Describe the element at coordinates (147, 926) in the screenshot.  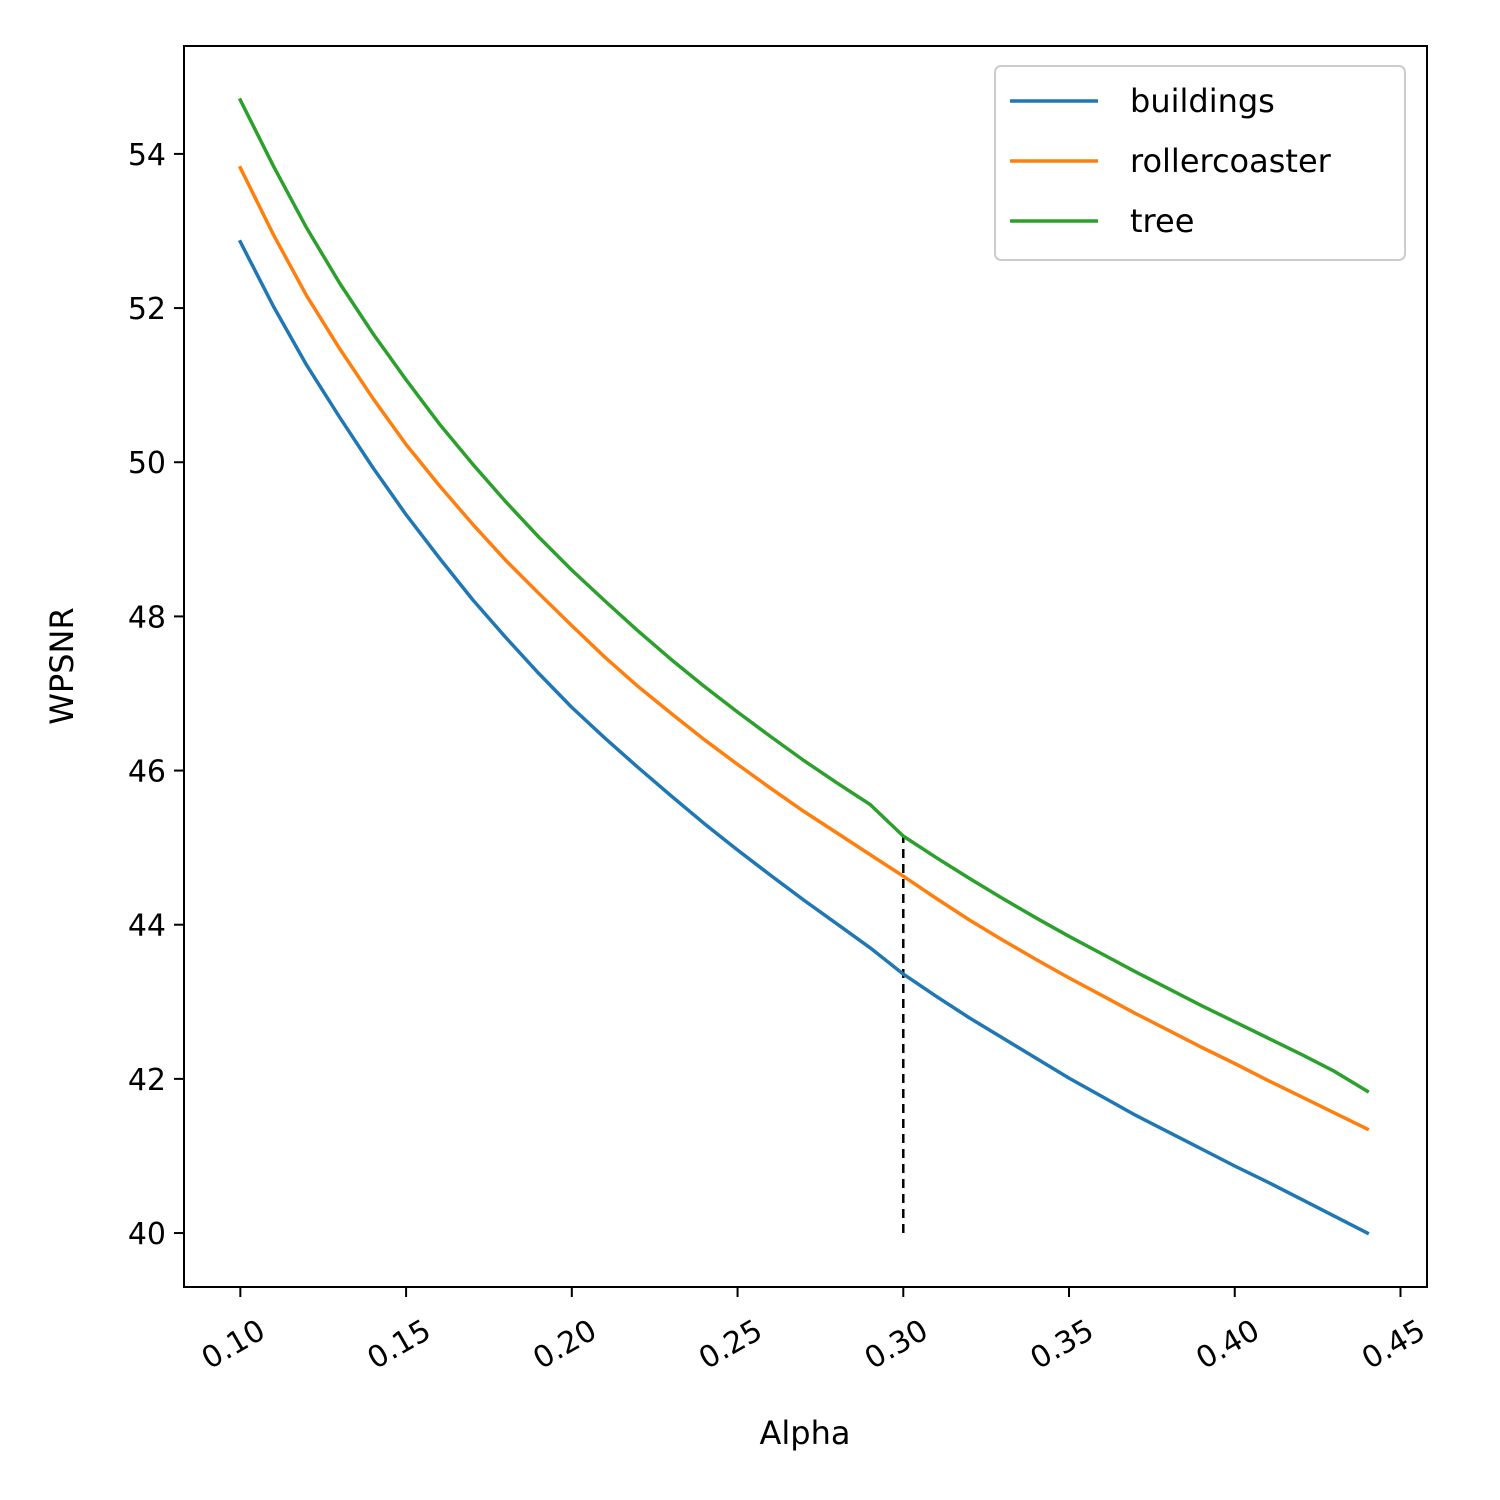
I see `y-tick-label: 44` at that location.